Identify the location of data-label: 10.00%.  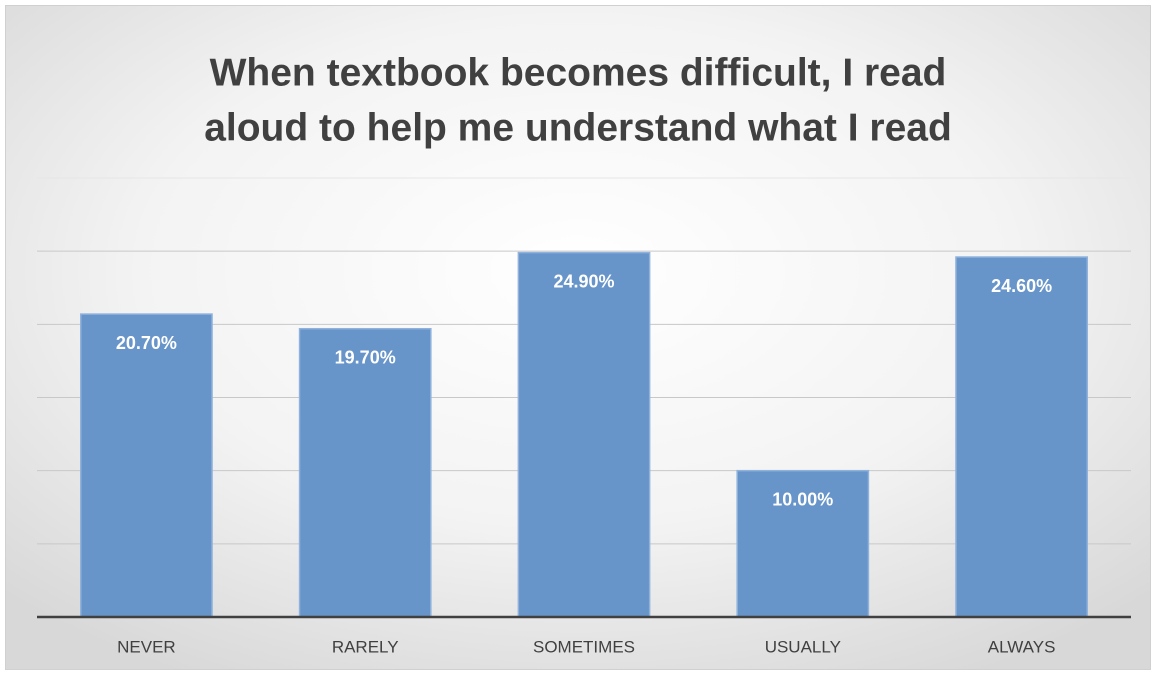
(802, 499).